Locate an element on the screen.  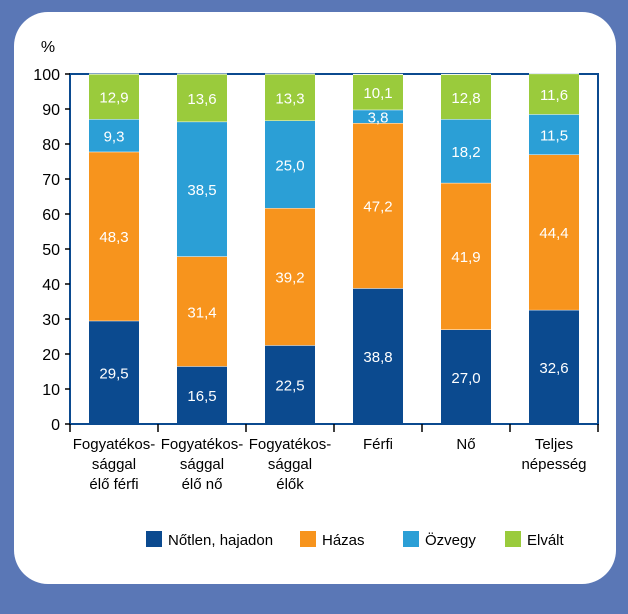
data-label: 39,2 is located at coordinates (289, 278).